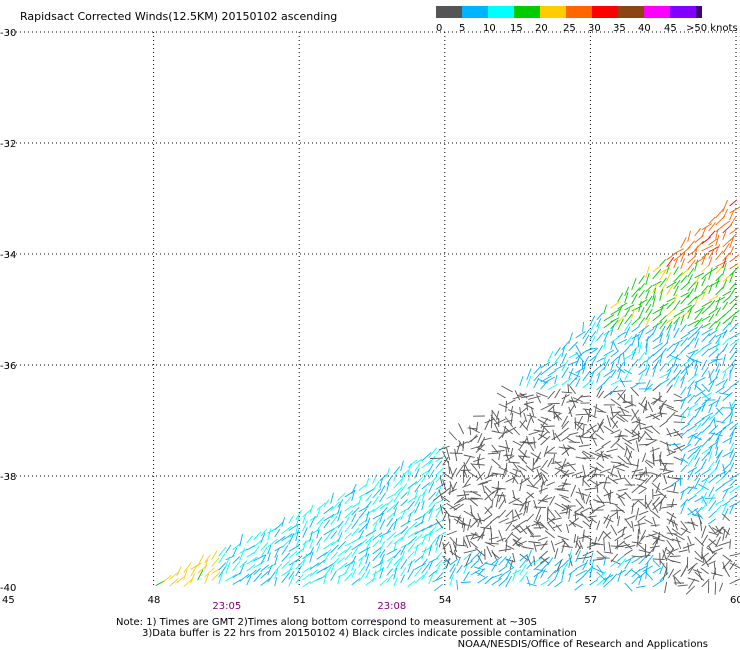  What do you see at coordinates (619, 28) in the screenshot?
I see `legend-label: 35` at bounding box center [619, 28].